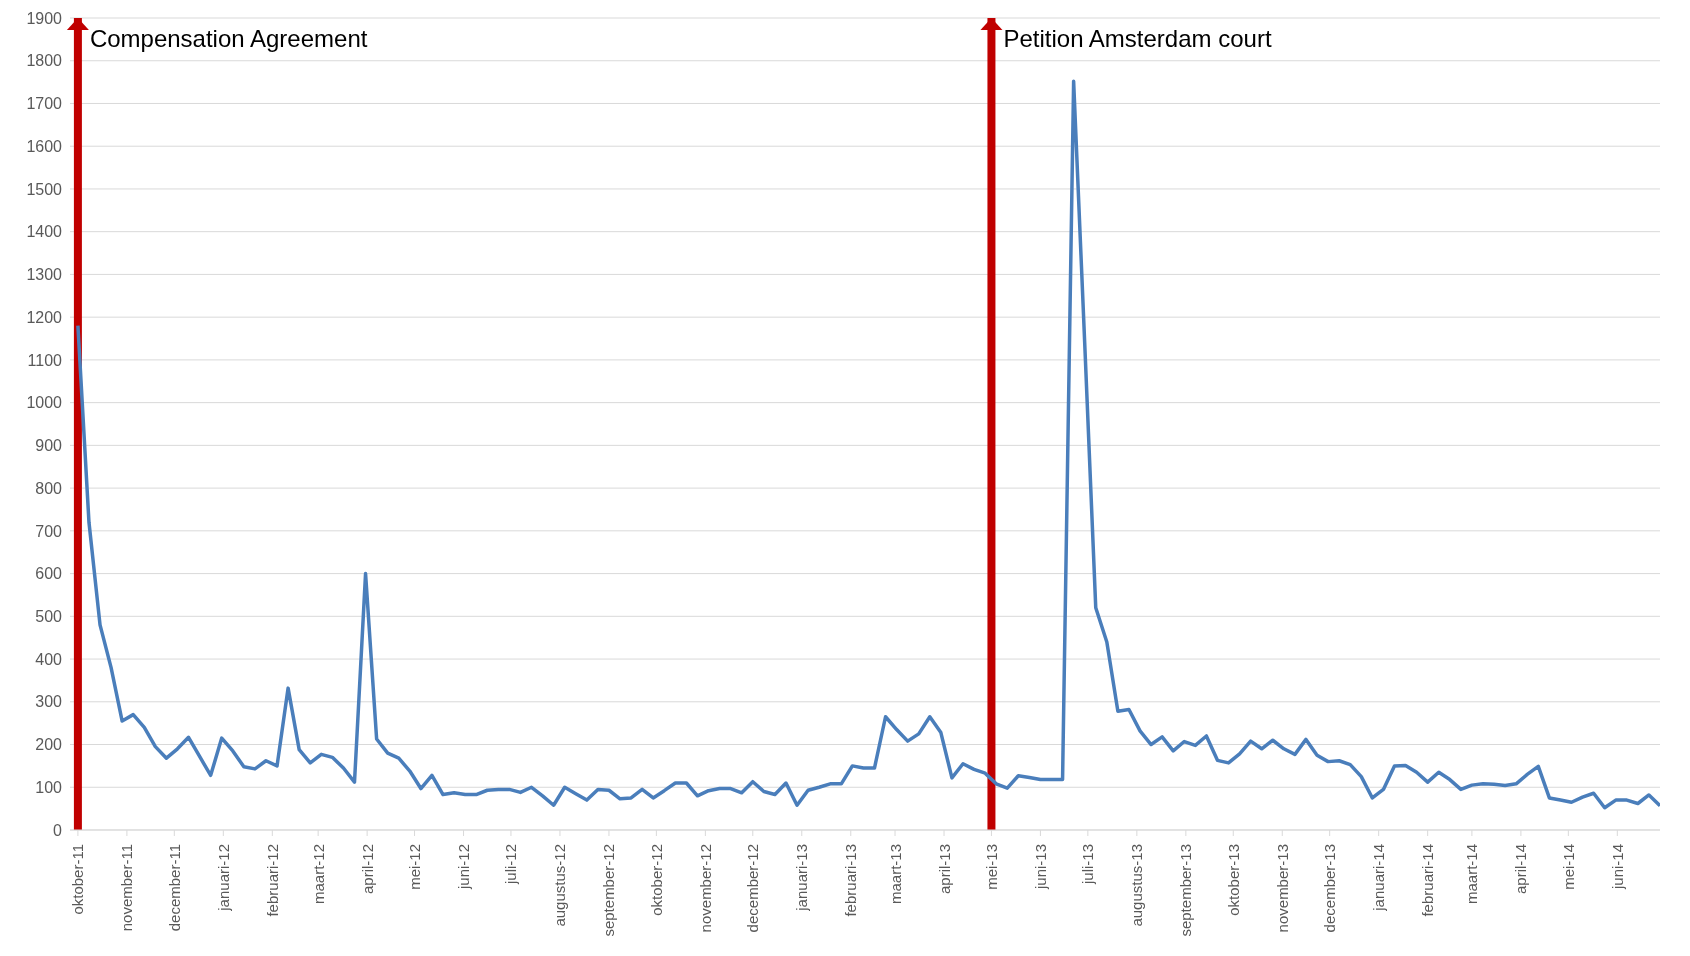 This screenshot has height=956, width=1690. What do you see at coordinates (851, 880) in the screenshot?
I see `x-tick-label: februari-13` at bounding box center [851, 880].